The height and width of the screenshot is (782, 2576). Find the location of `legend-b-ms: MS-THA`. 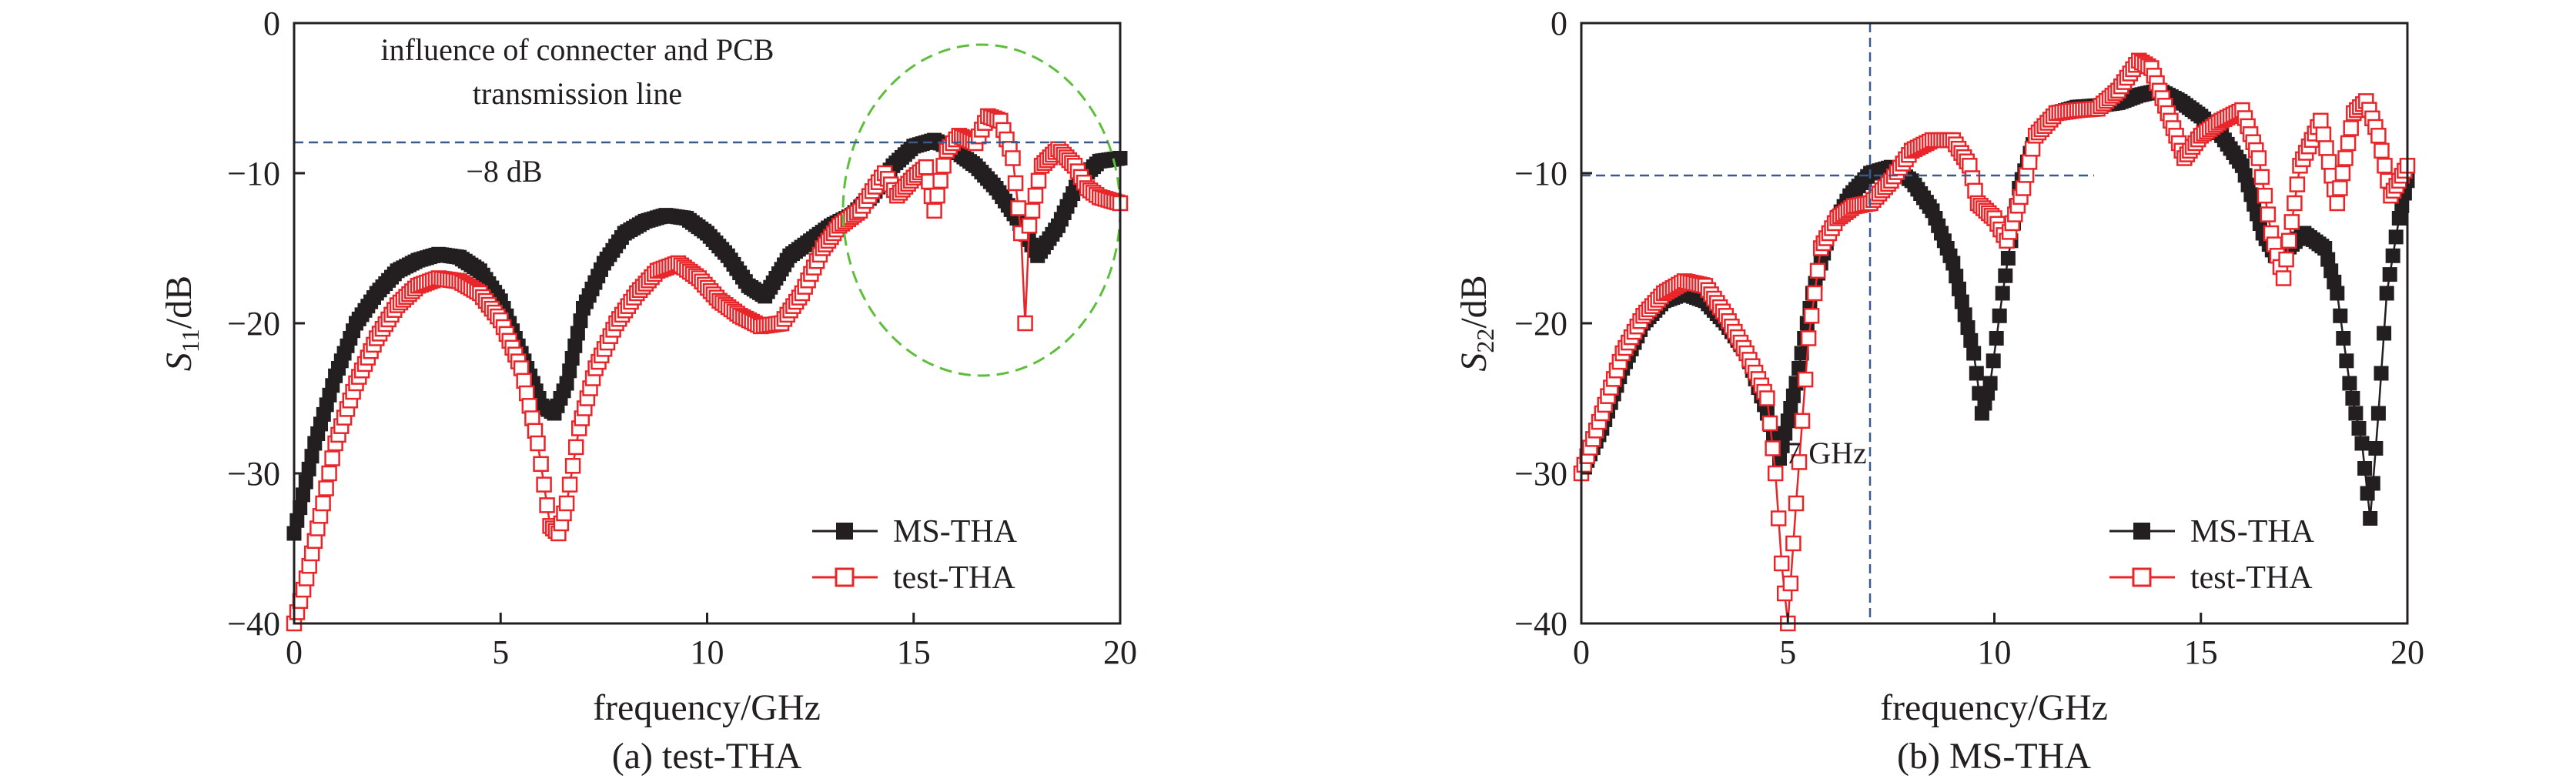

legend-b-ms: MS-THA is located at coordinates (2253, 532).